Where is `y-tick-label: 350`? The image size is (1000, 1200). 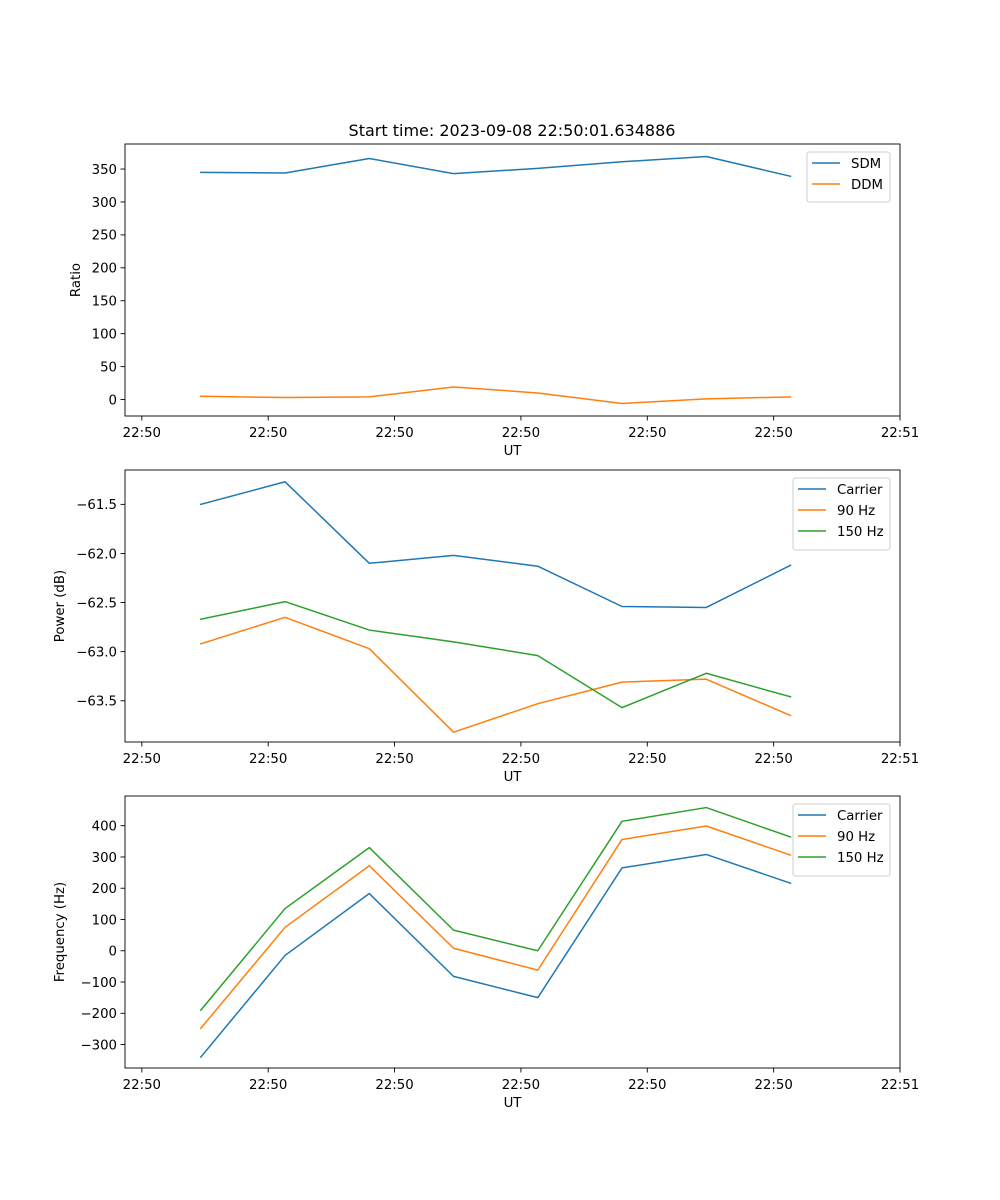 y-tick-label: 350 is located at coordinates (104, 170).